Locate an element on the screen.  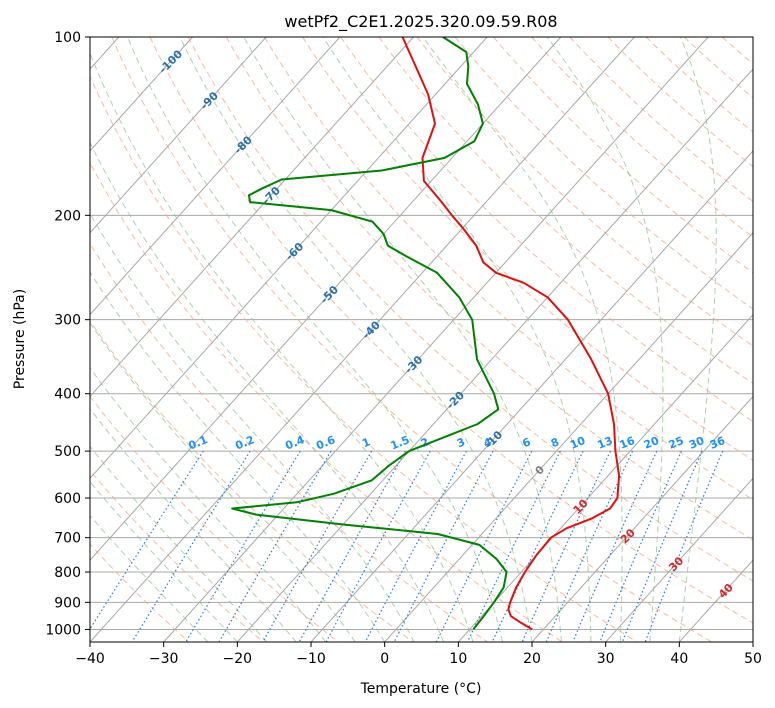
mixing-ratio-label: 1.5 is located at coordinates (400, 442).